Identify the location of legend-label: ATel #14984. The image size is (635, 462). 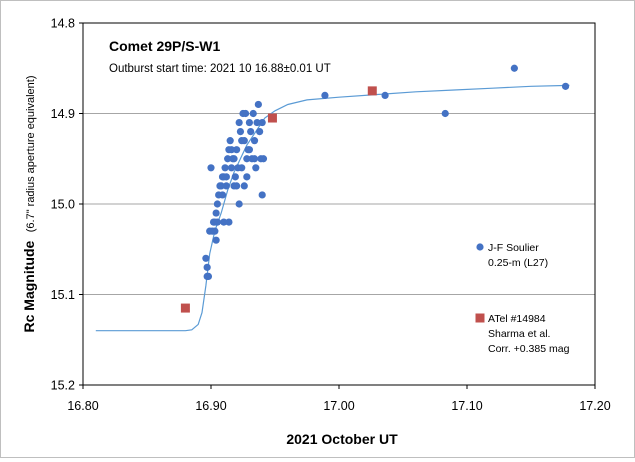
(517, 319).